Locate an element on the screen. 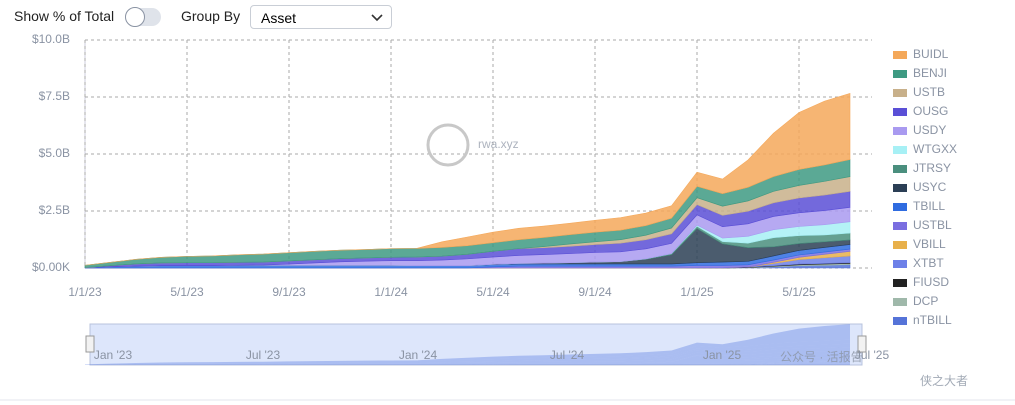 The height and width of the screenshot is (405, 1015). group-label: Group By is located at coordinates (211, 16).